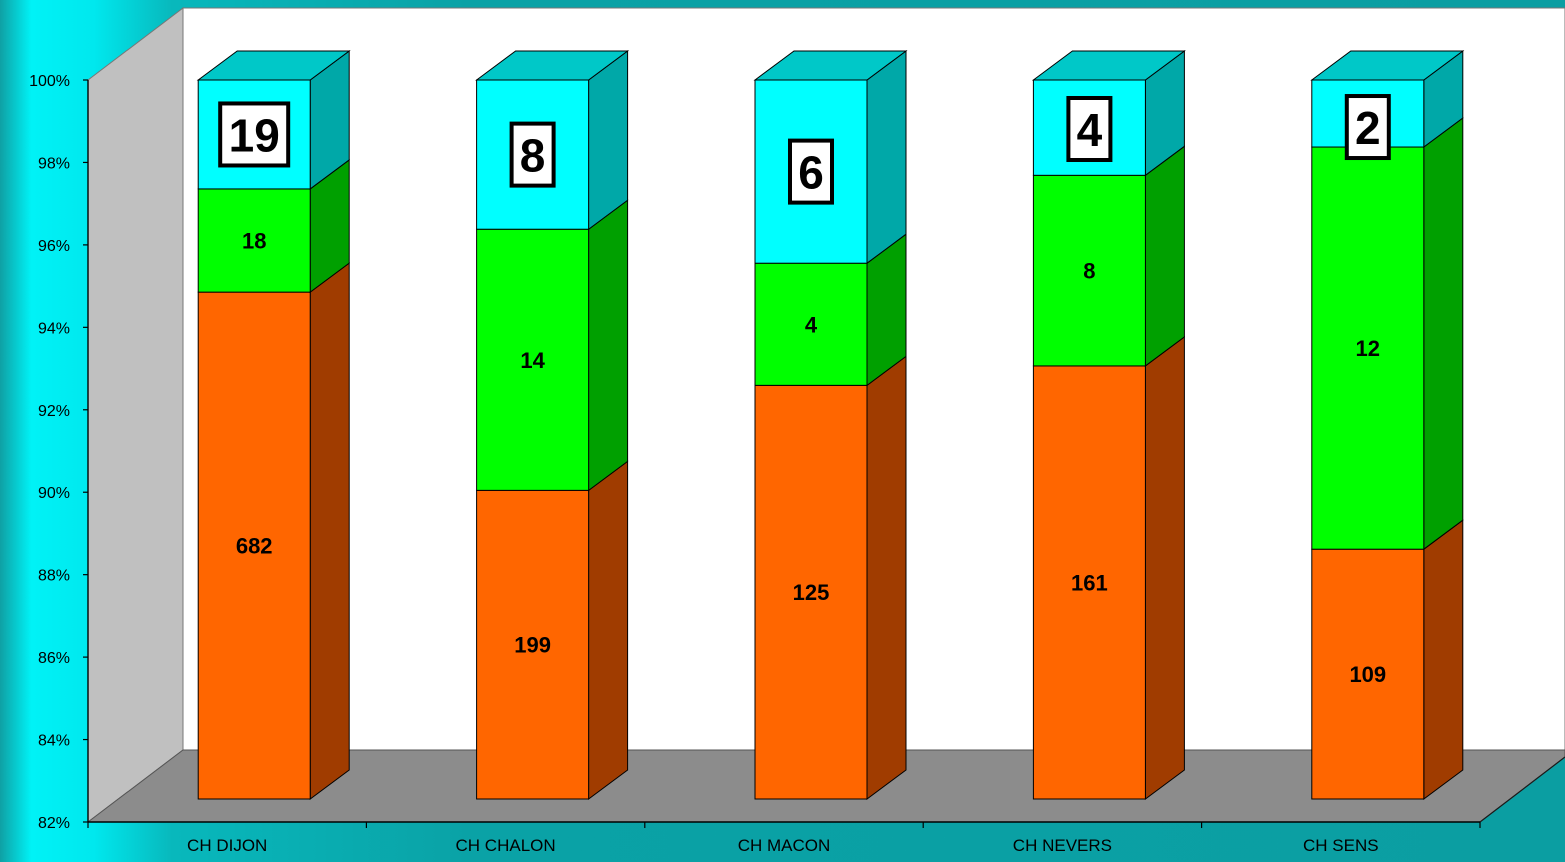 The height and width of the screenshot is (862, 1565). I want to click on y-tick-label: 96%, so click(54, 246).